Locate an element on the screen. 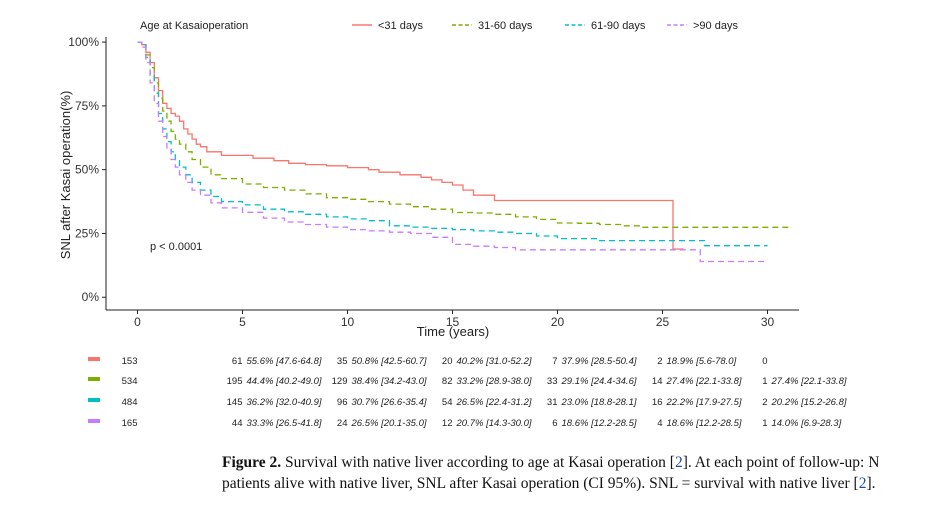  y-tick-label: 0% is located at coordinates (91, 297).